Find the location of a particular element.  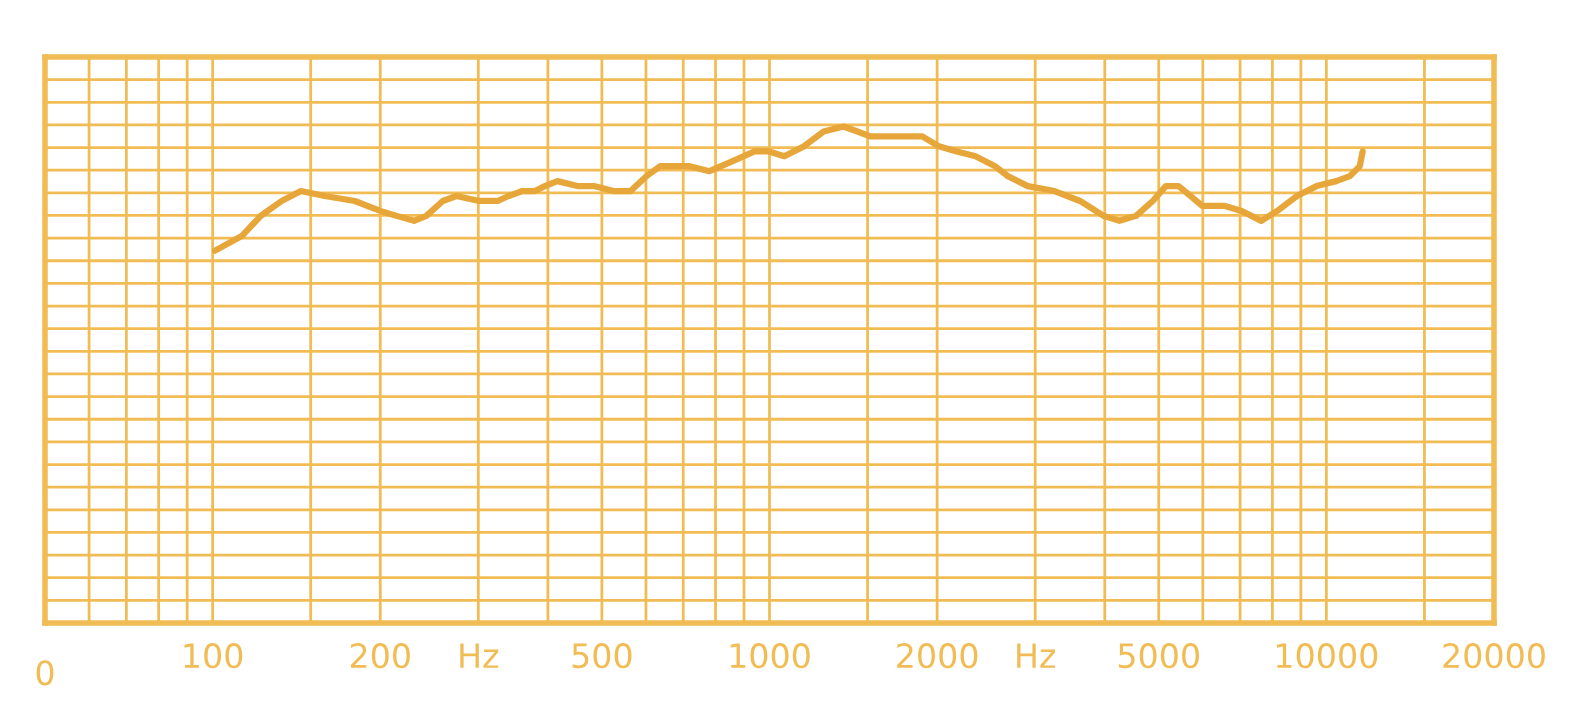

text: 0 is located at coordinates (45, 673).